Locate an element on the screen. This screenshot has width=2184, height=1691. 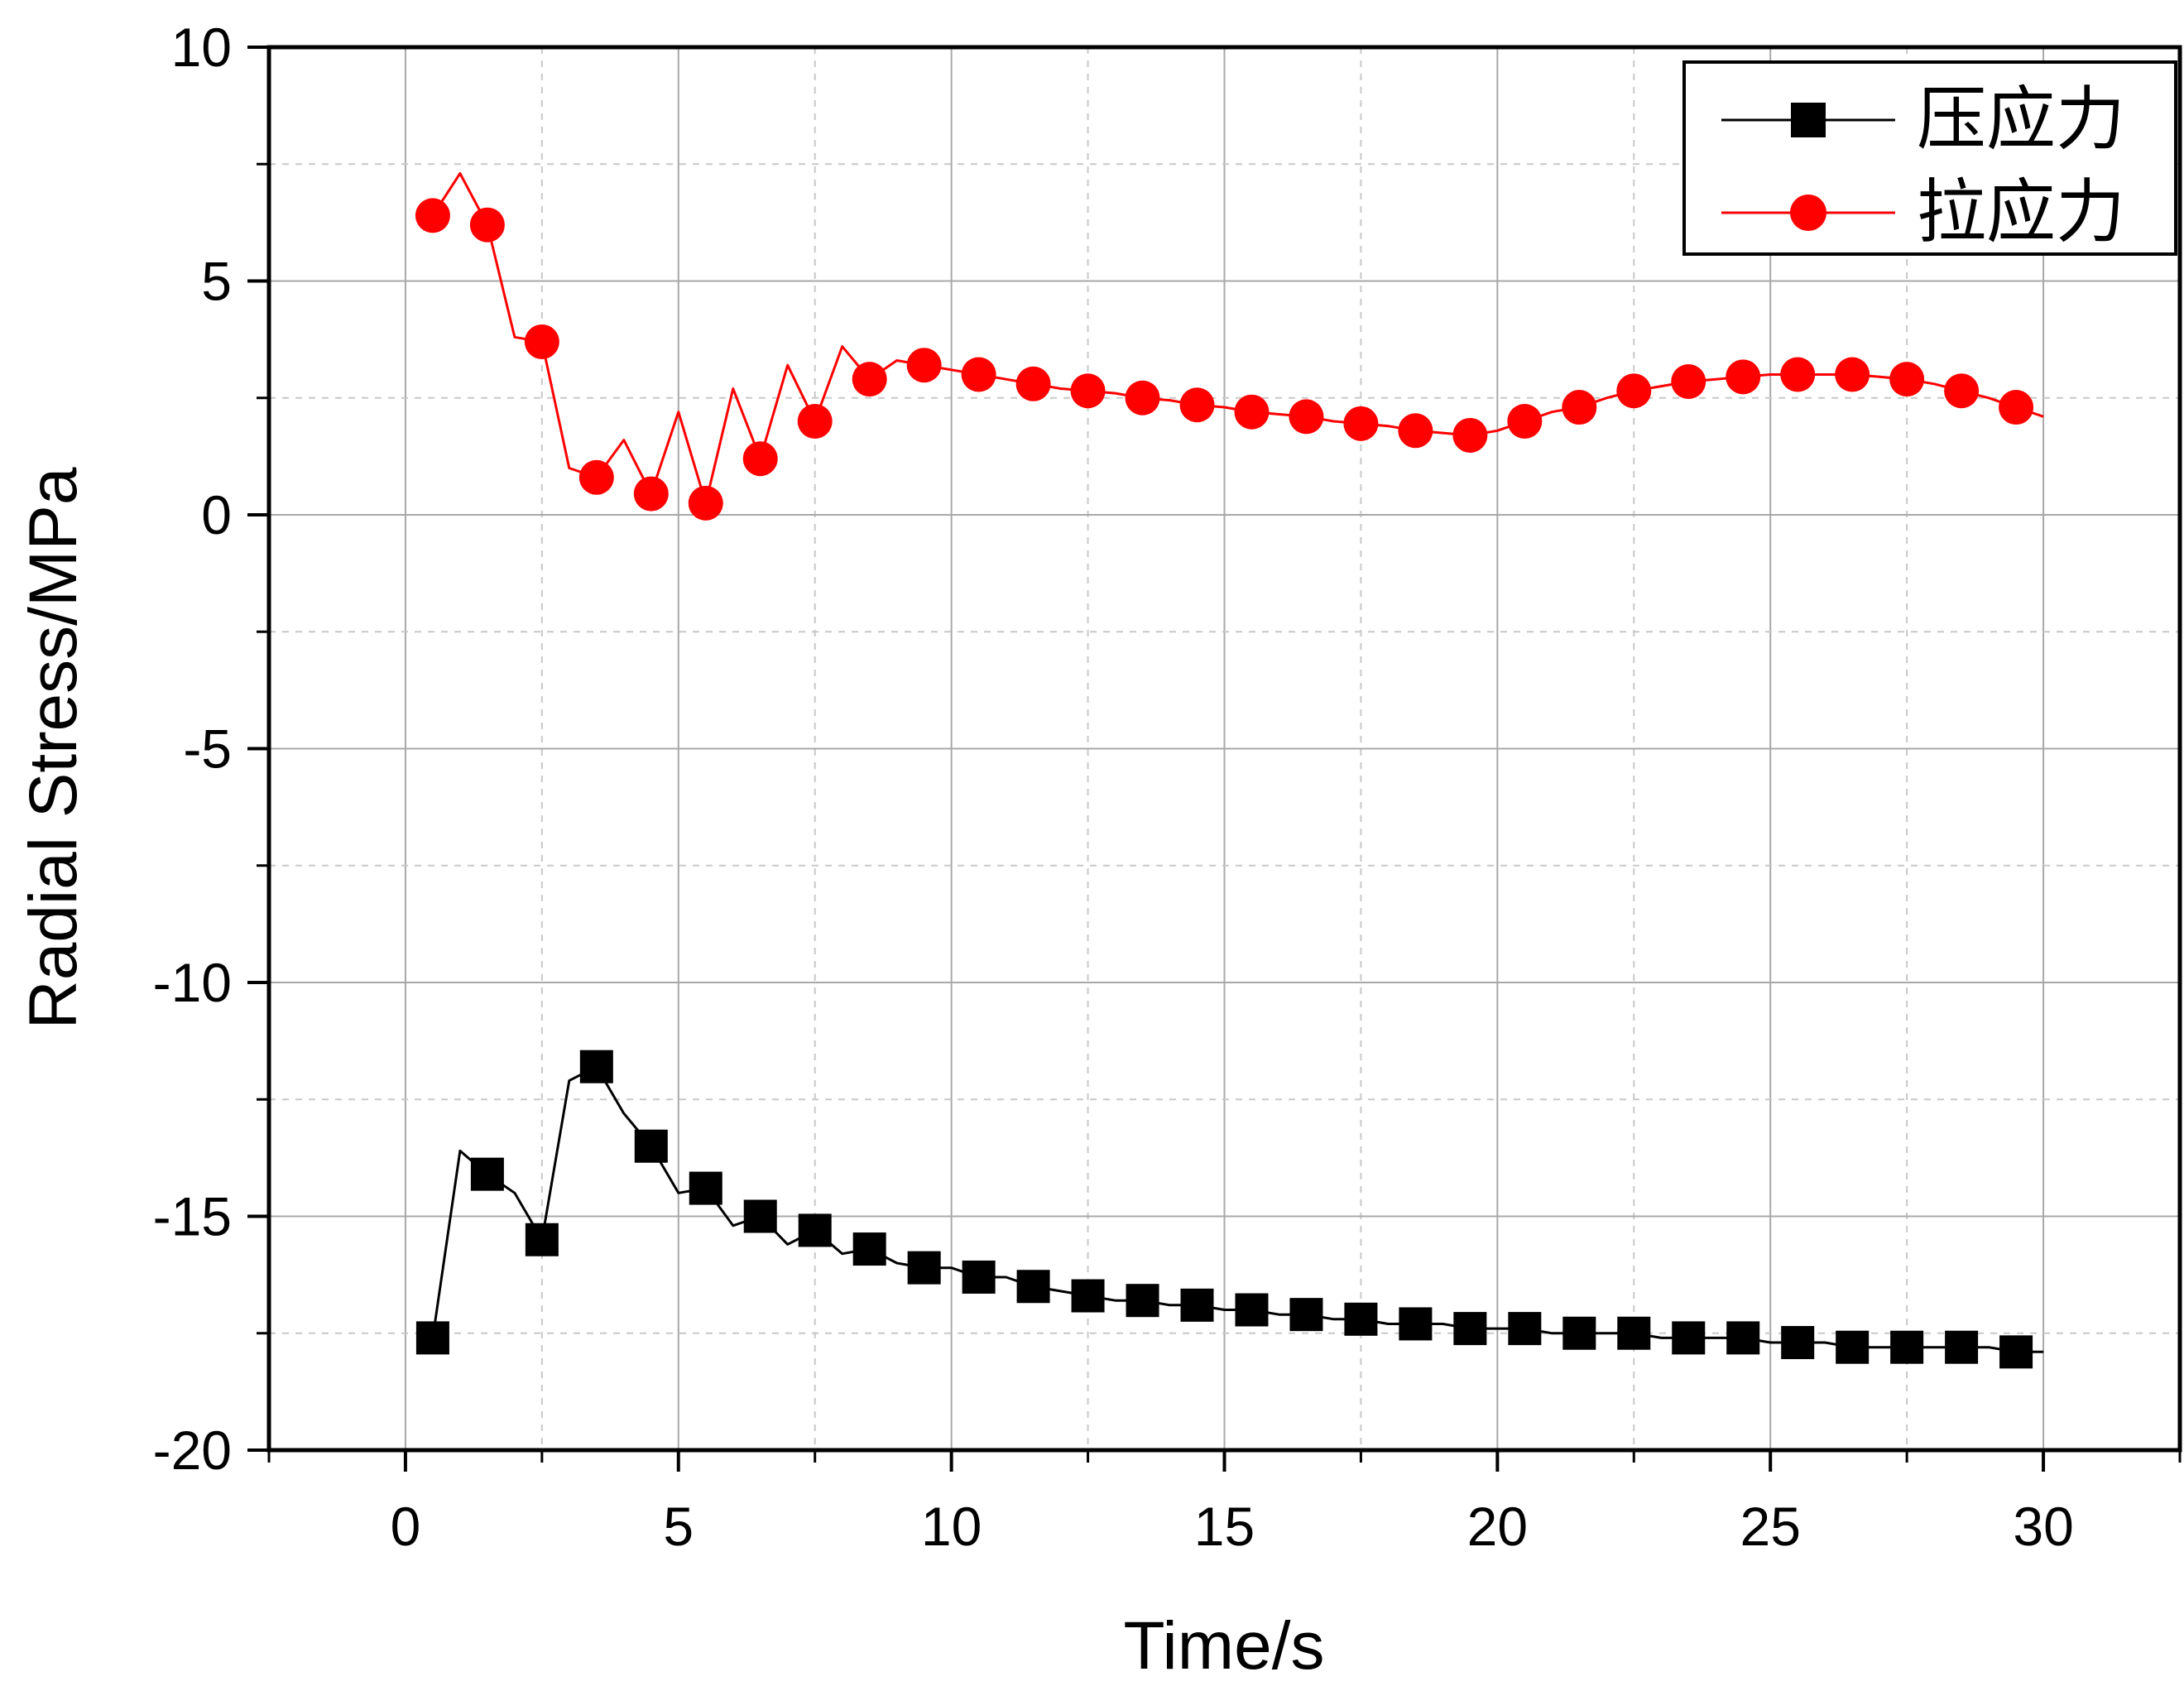
x-tick-label: 10 is located at coordinates (951, 1526).